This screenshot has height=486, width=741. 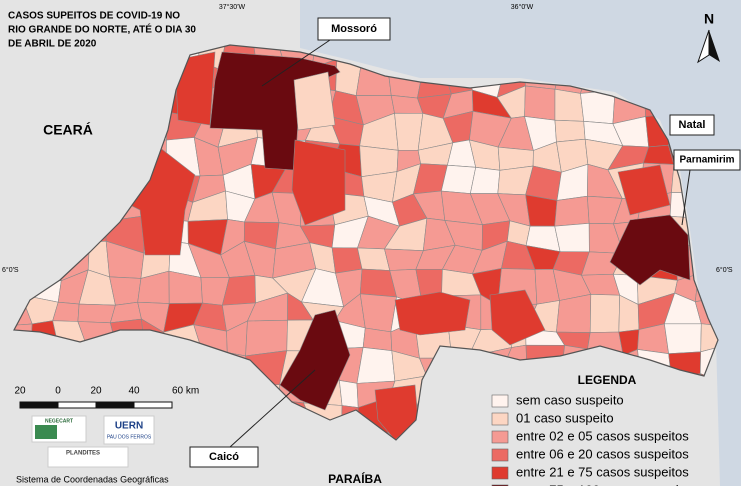 What do you see at coordinates (129, 437) in the screenshot?
I see `logo-text: PAU DOS FERROS` at bounding box center [129, 437].